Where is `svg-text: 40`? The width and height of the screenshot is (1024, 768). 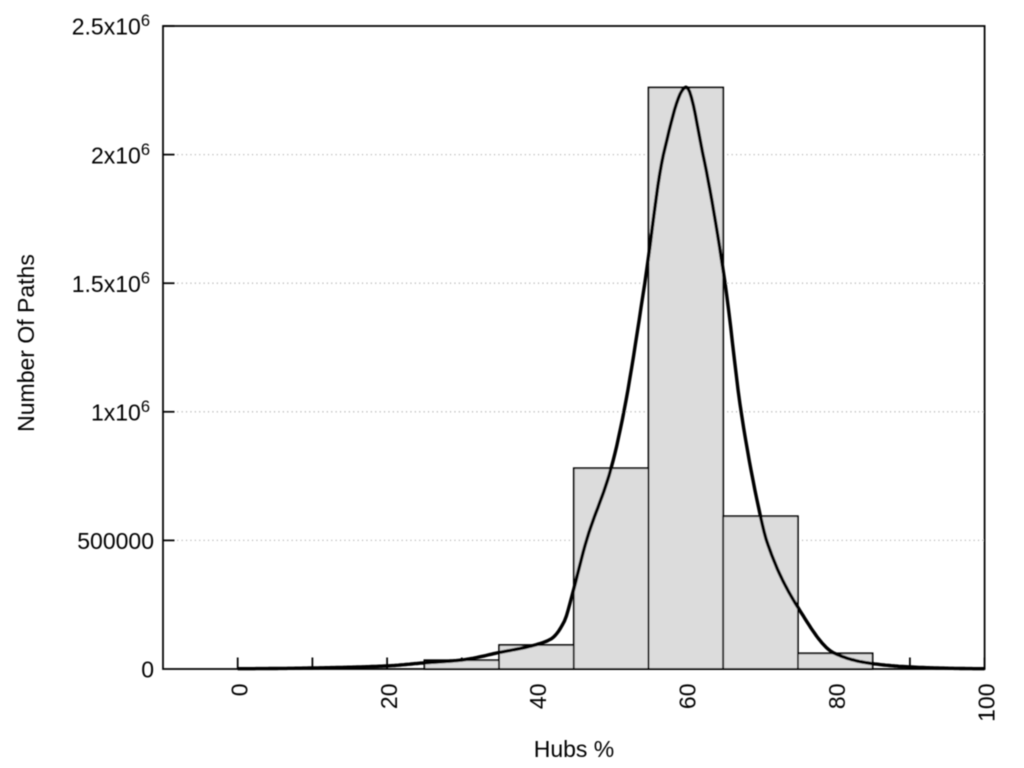
svg-text: 40 is located at coordinates (538, 697).